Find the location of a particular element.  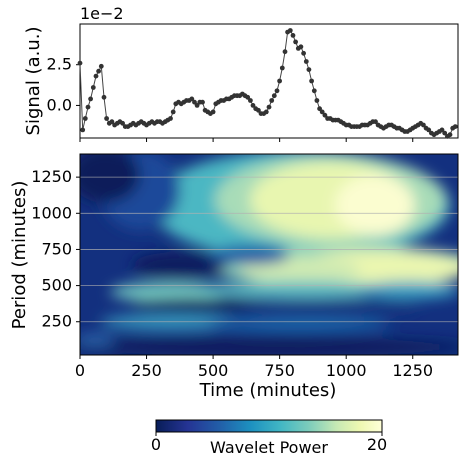

colorbar: 0 20 Wavelet Power is located at coordinates (269, 438).